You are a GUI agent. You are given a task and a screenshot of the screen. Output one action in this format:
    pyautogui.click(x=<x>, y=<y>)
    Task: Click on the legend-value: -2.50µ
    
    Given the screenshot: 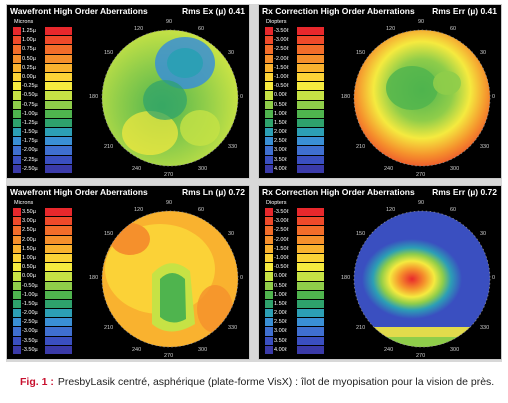 What is the action you would take?
    pyautogui.click(x=30, y=322)
    